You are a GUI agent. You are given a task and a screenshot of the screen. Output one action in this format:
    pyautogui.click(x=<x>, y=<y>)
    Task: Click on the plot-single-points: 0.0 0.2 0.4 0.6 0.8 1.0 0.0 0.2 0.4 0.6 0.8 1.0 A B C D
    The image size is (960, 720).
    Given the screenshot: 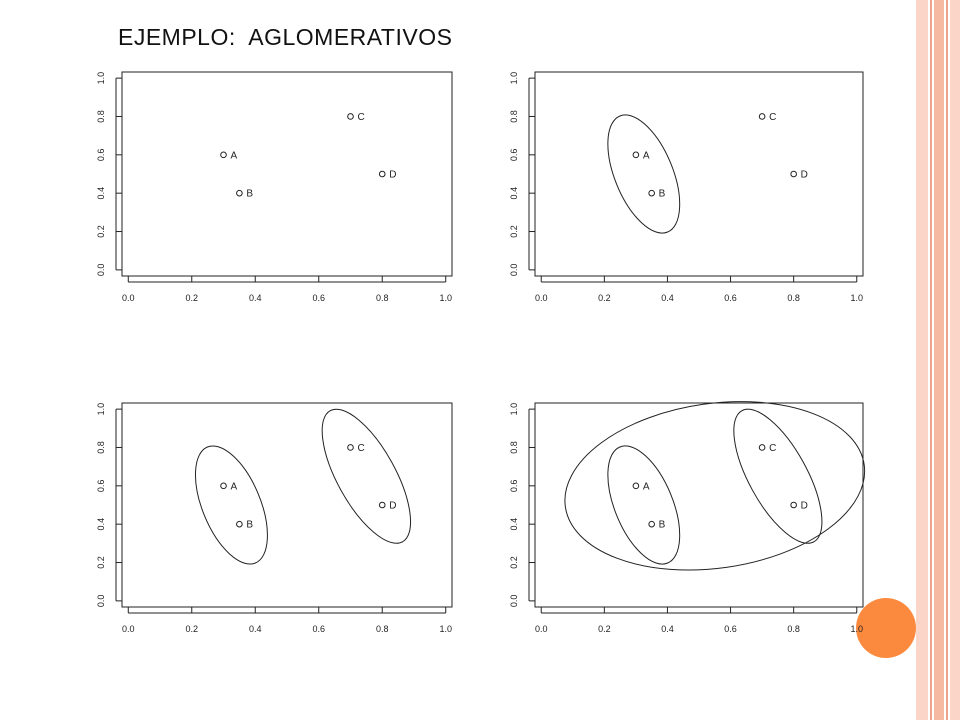 What is the action you would take?
    pyautogui.click(x=274, y=187)
    